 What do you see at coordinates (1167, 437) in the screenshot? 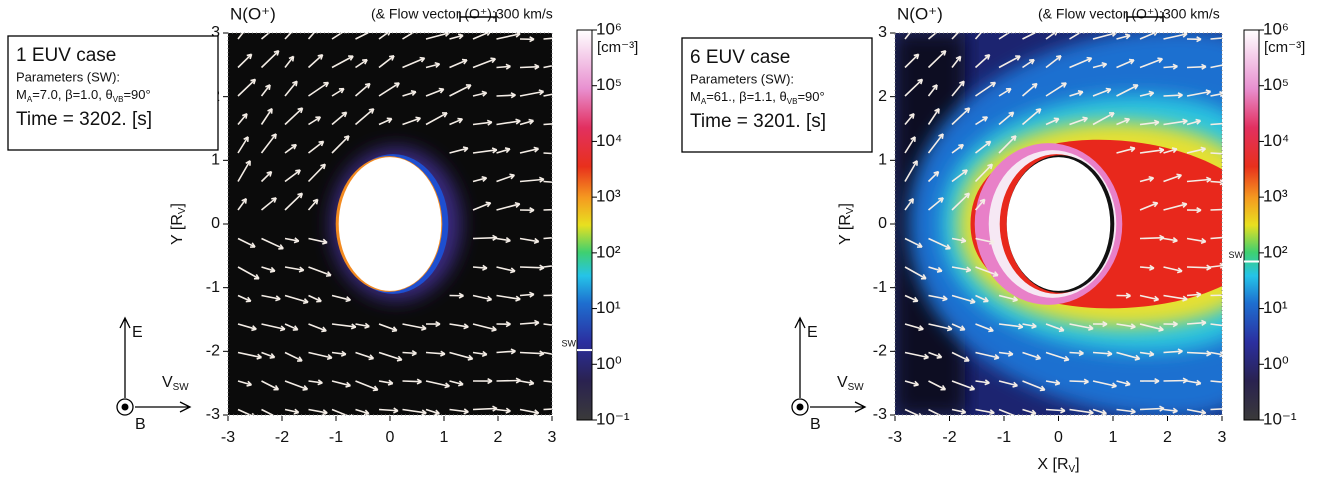
I see `x-tick-label: 2` at bounding box center [1167, 437].